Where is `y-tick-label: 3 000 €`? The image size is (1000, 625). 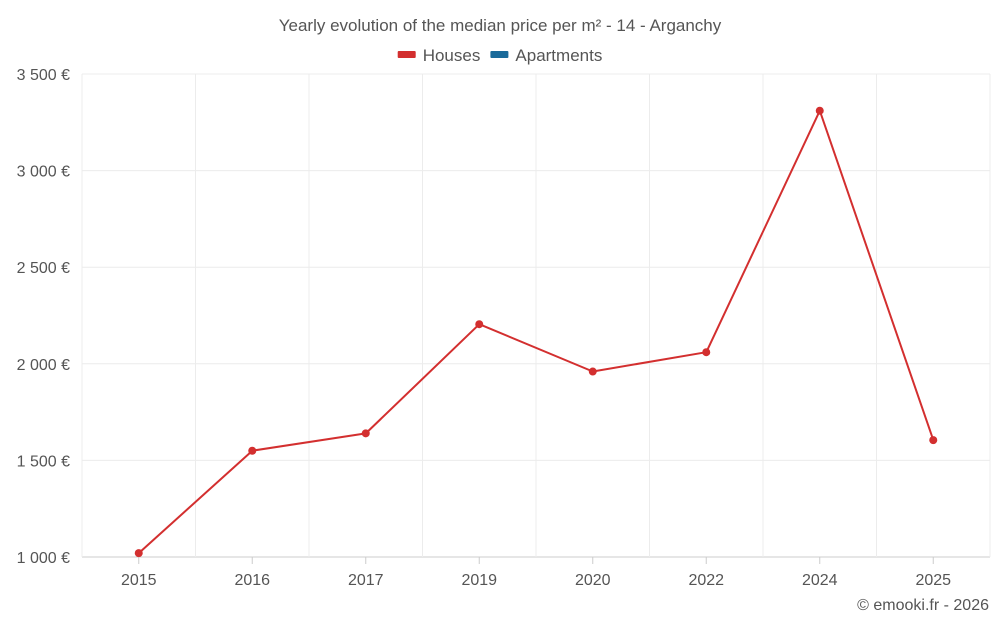
y-tick-label: 3 000 € is located at coordinates (43, 172).